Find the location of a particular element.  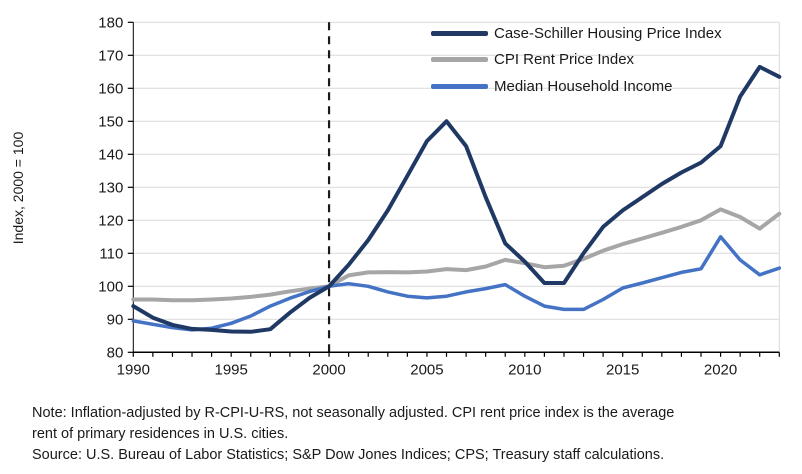

x-axis-tick-label: 2010 is located at coordinates (524, 369).